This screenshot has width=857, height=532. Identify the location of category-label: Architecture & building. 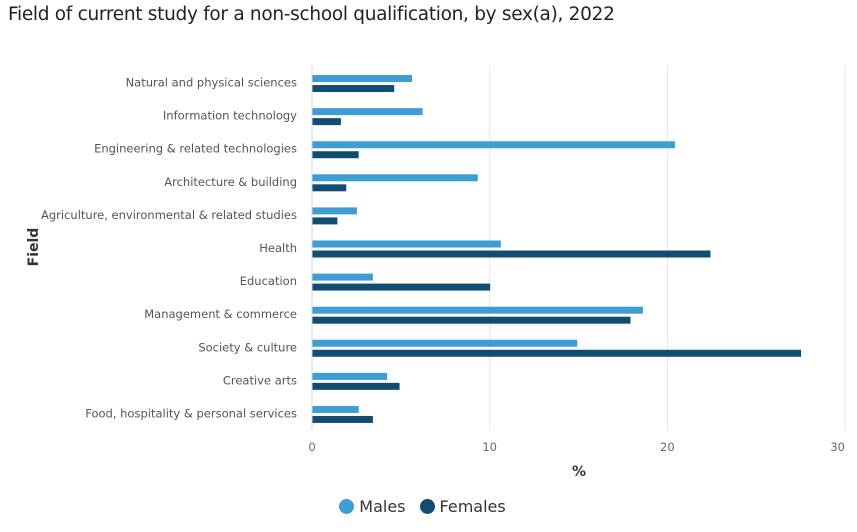
(230, 182).